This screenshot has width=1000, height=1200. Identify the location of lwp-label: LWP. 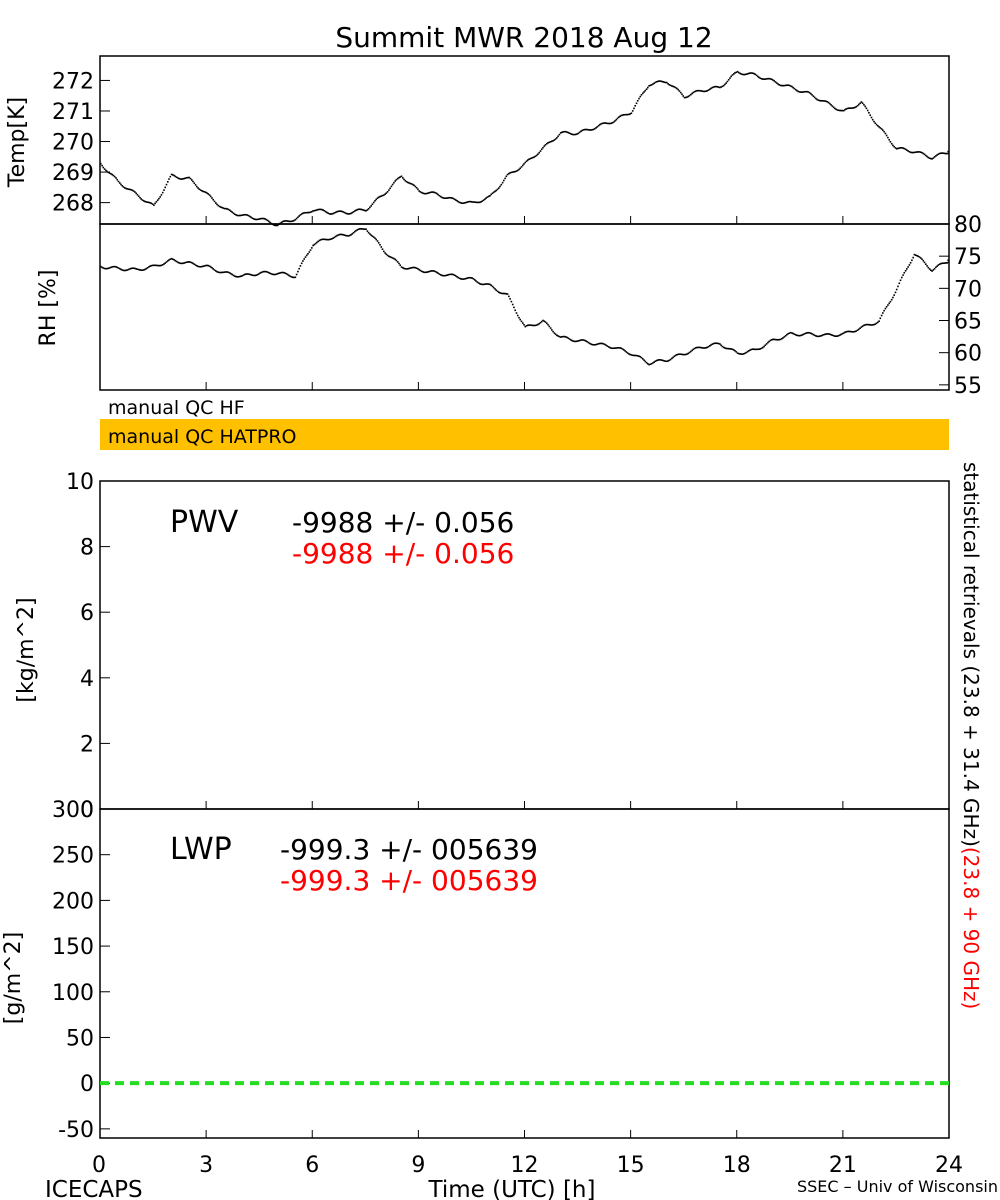
(201, 849).